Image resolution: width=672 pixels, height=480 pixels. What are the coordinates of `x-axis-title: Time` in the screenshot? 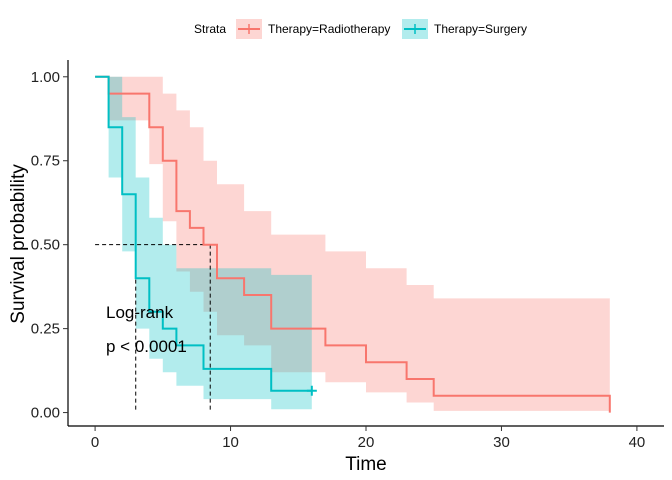 It's located at (366, 464).